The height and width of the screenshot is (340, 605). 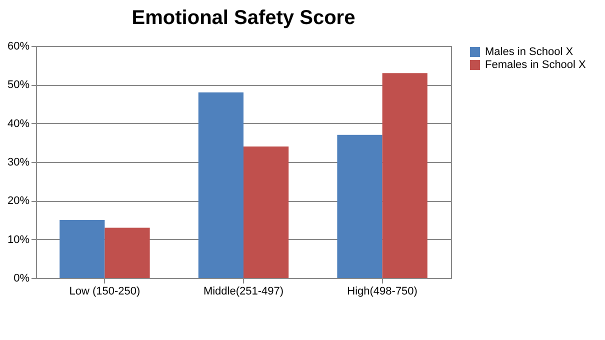 What do you see at coordinates (18, 85) in the screenshot?
I see `y-tick-label: 50%` at bounding box center [18, 85].